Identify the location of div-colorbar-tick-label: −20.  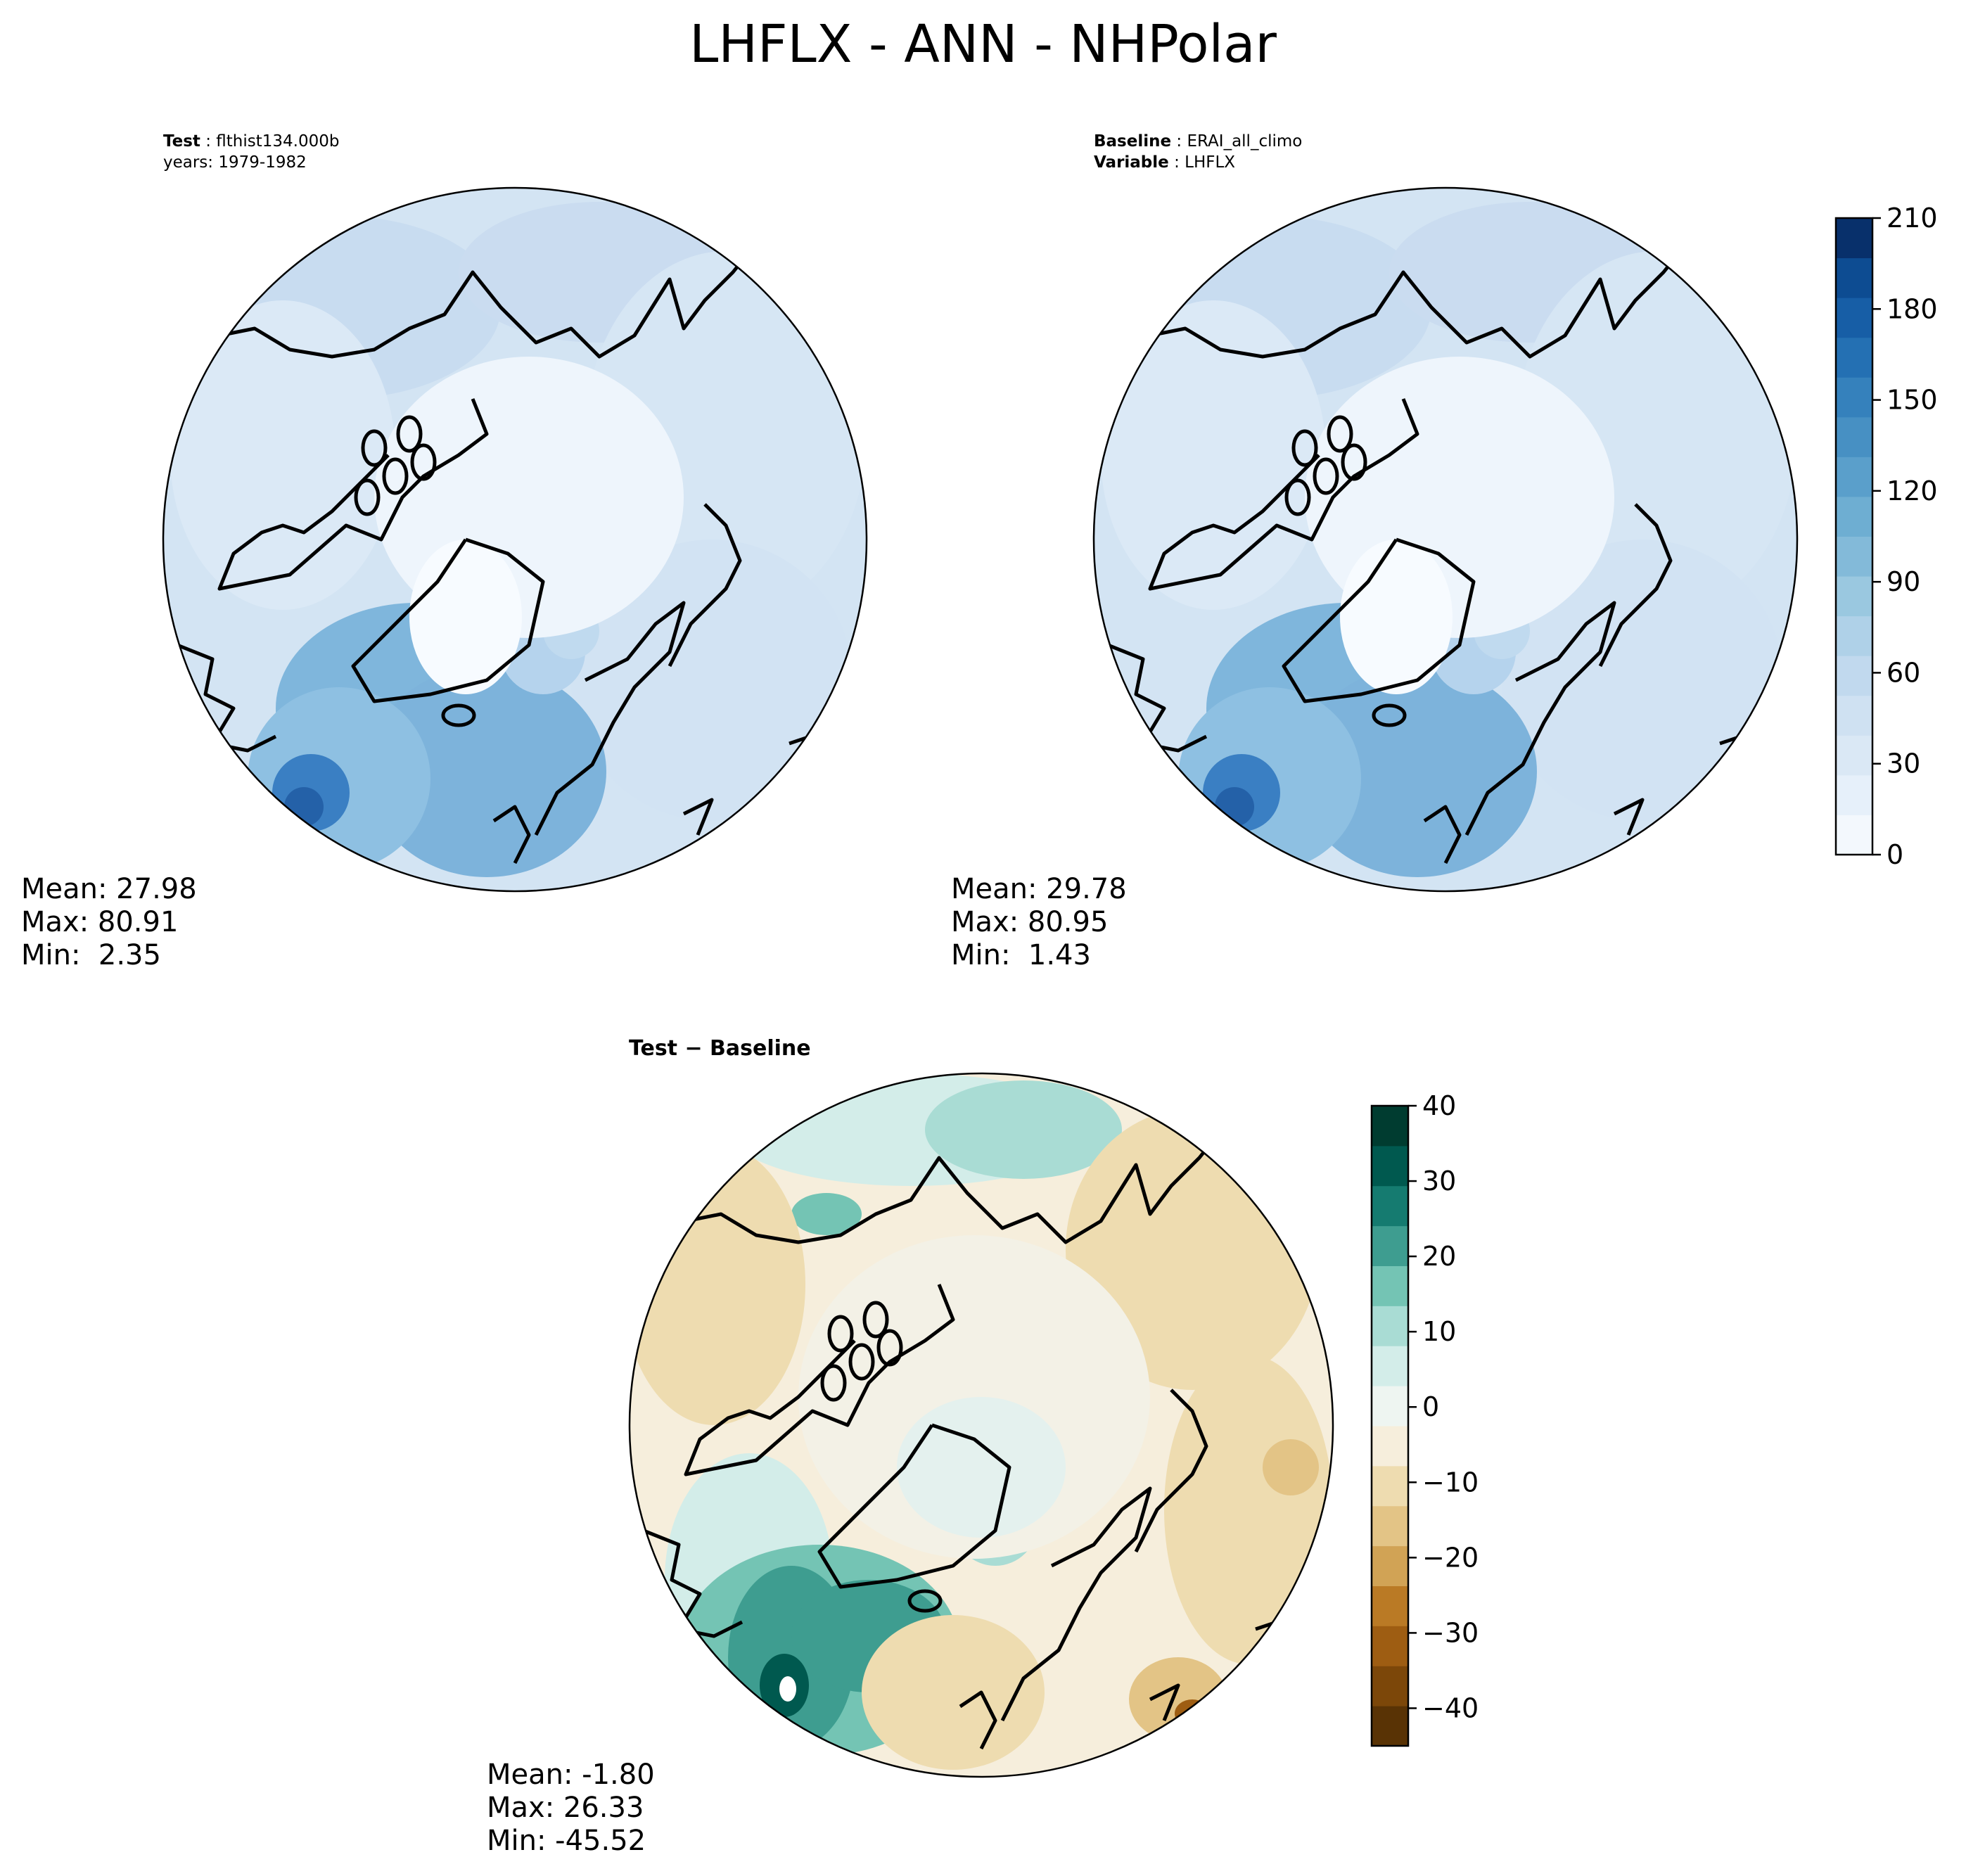
(1450, 1557).